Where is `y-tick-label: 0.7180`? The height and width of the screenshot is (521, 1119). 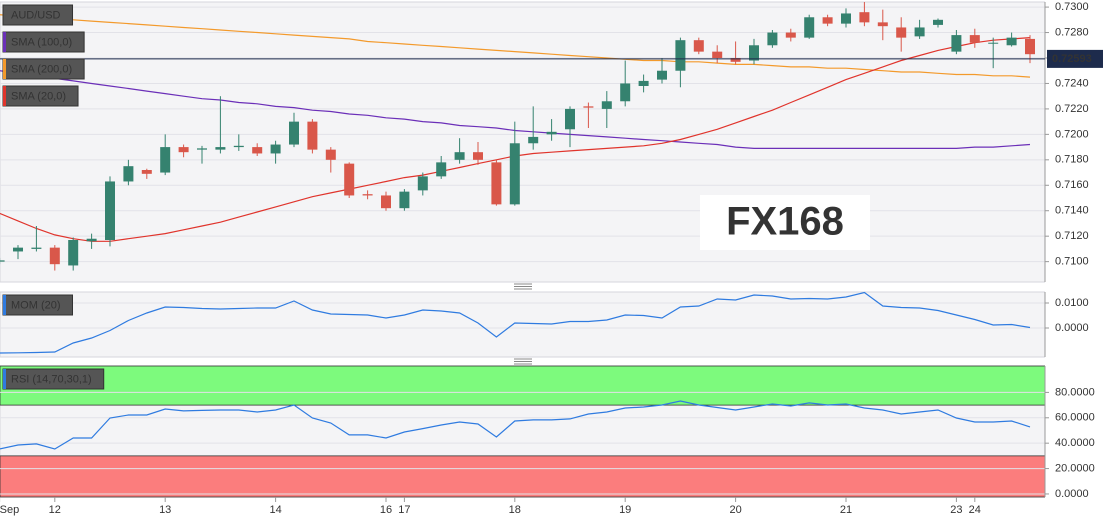
y-tick-label: 0.7180 is located at coordinates (1072, 160).